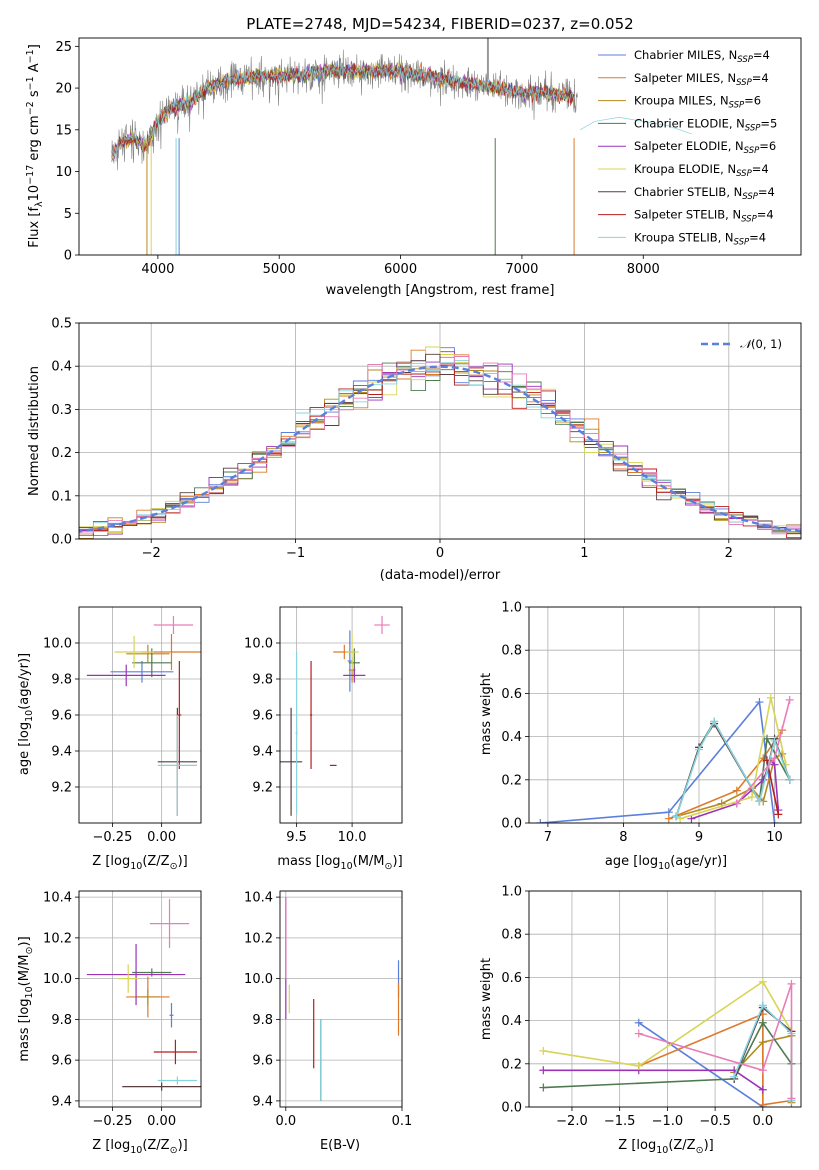 The height and width of the screenshot is (1170, 819). What do you see at coordinates (262, 716) in the screenshot?
I see `age-vs-mass-ytick-label: 9.6` at bounding box center [262, 716].